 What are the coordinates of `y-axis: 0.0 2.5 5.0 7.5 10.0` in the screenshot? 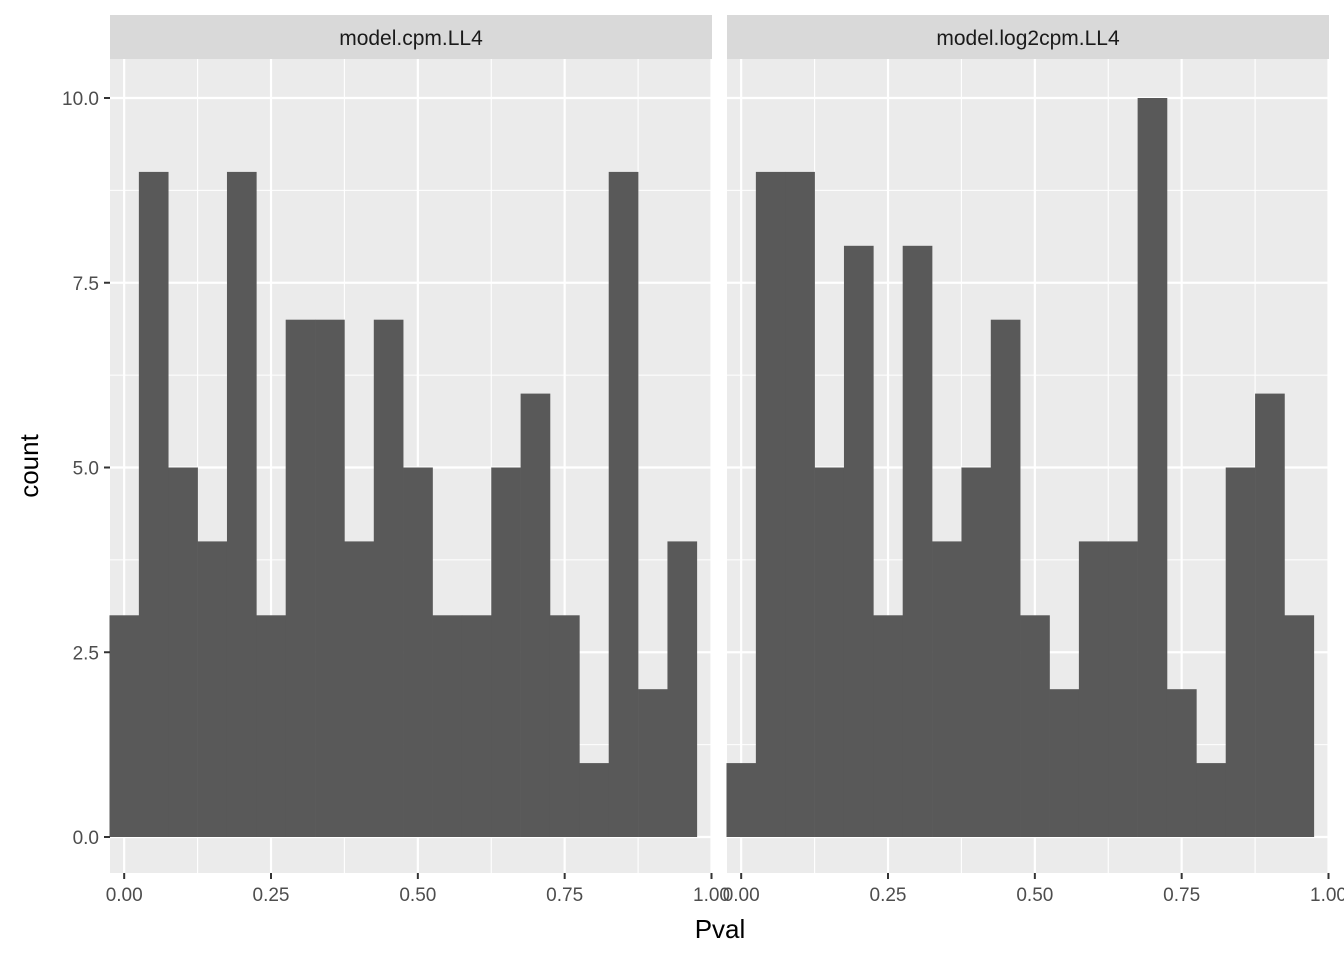 It's located at (86, 469).